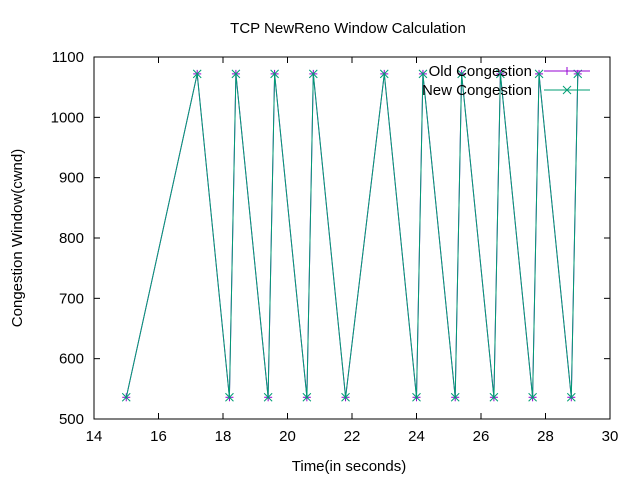 Image resolution: width=640 pixels, height=480 pixels. What do you see at coordinates (352, 436) in the screenshot?
I see `x-tick-label: 22` at bounding box center [352, 436].